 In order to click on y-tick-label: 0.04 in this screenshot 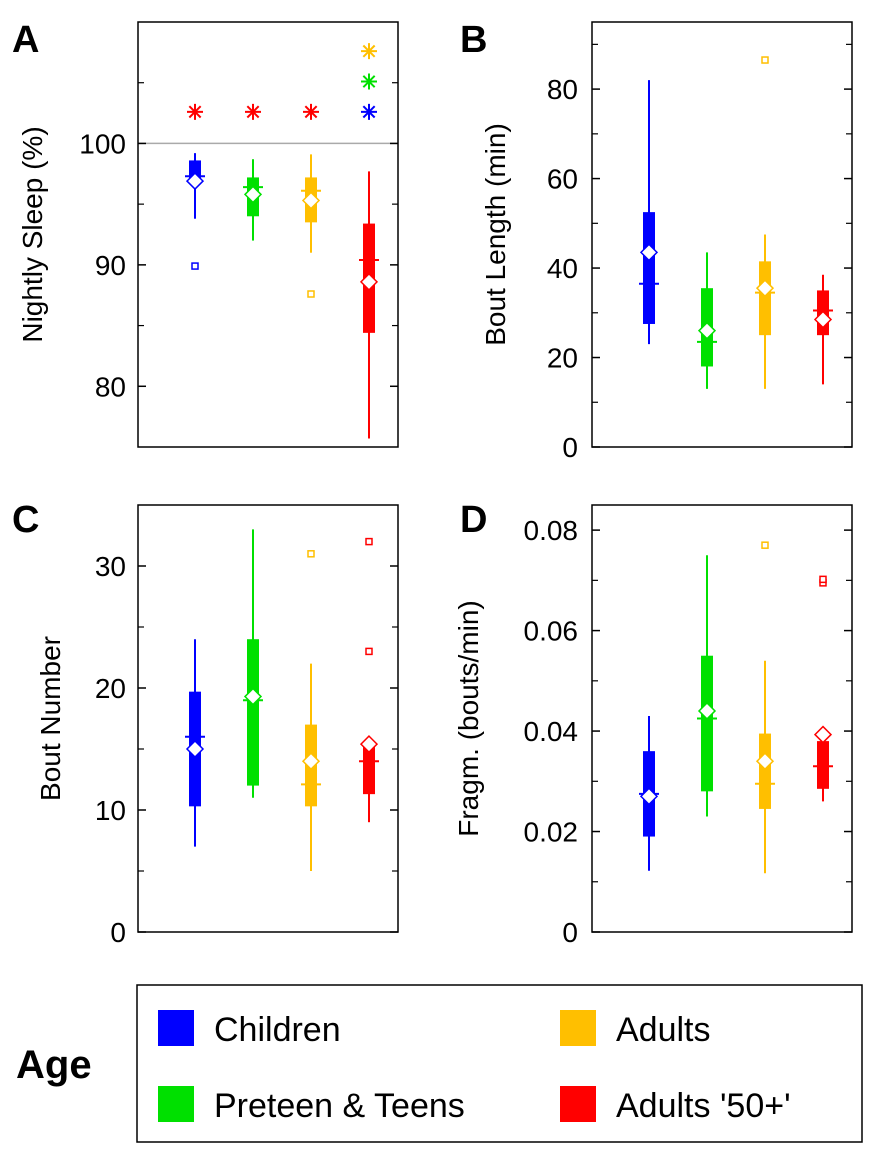, I will do `click(551, 731)`.